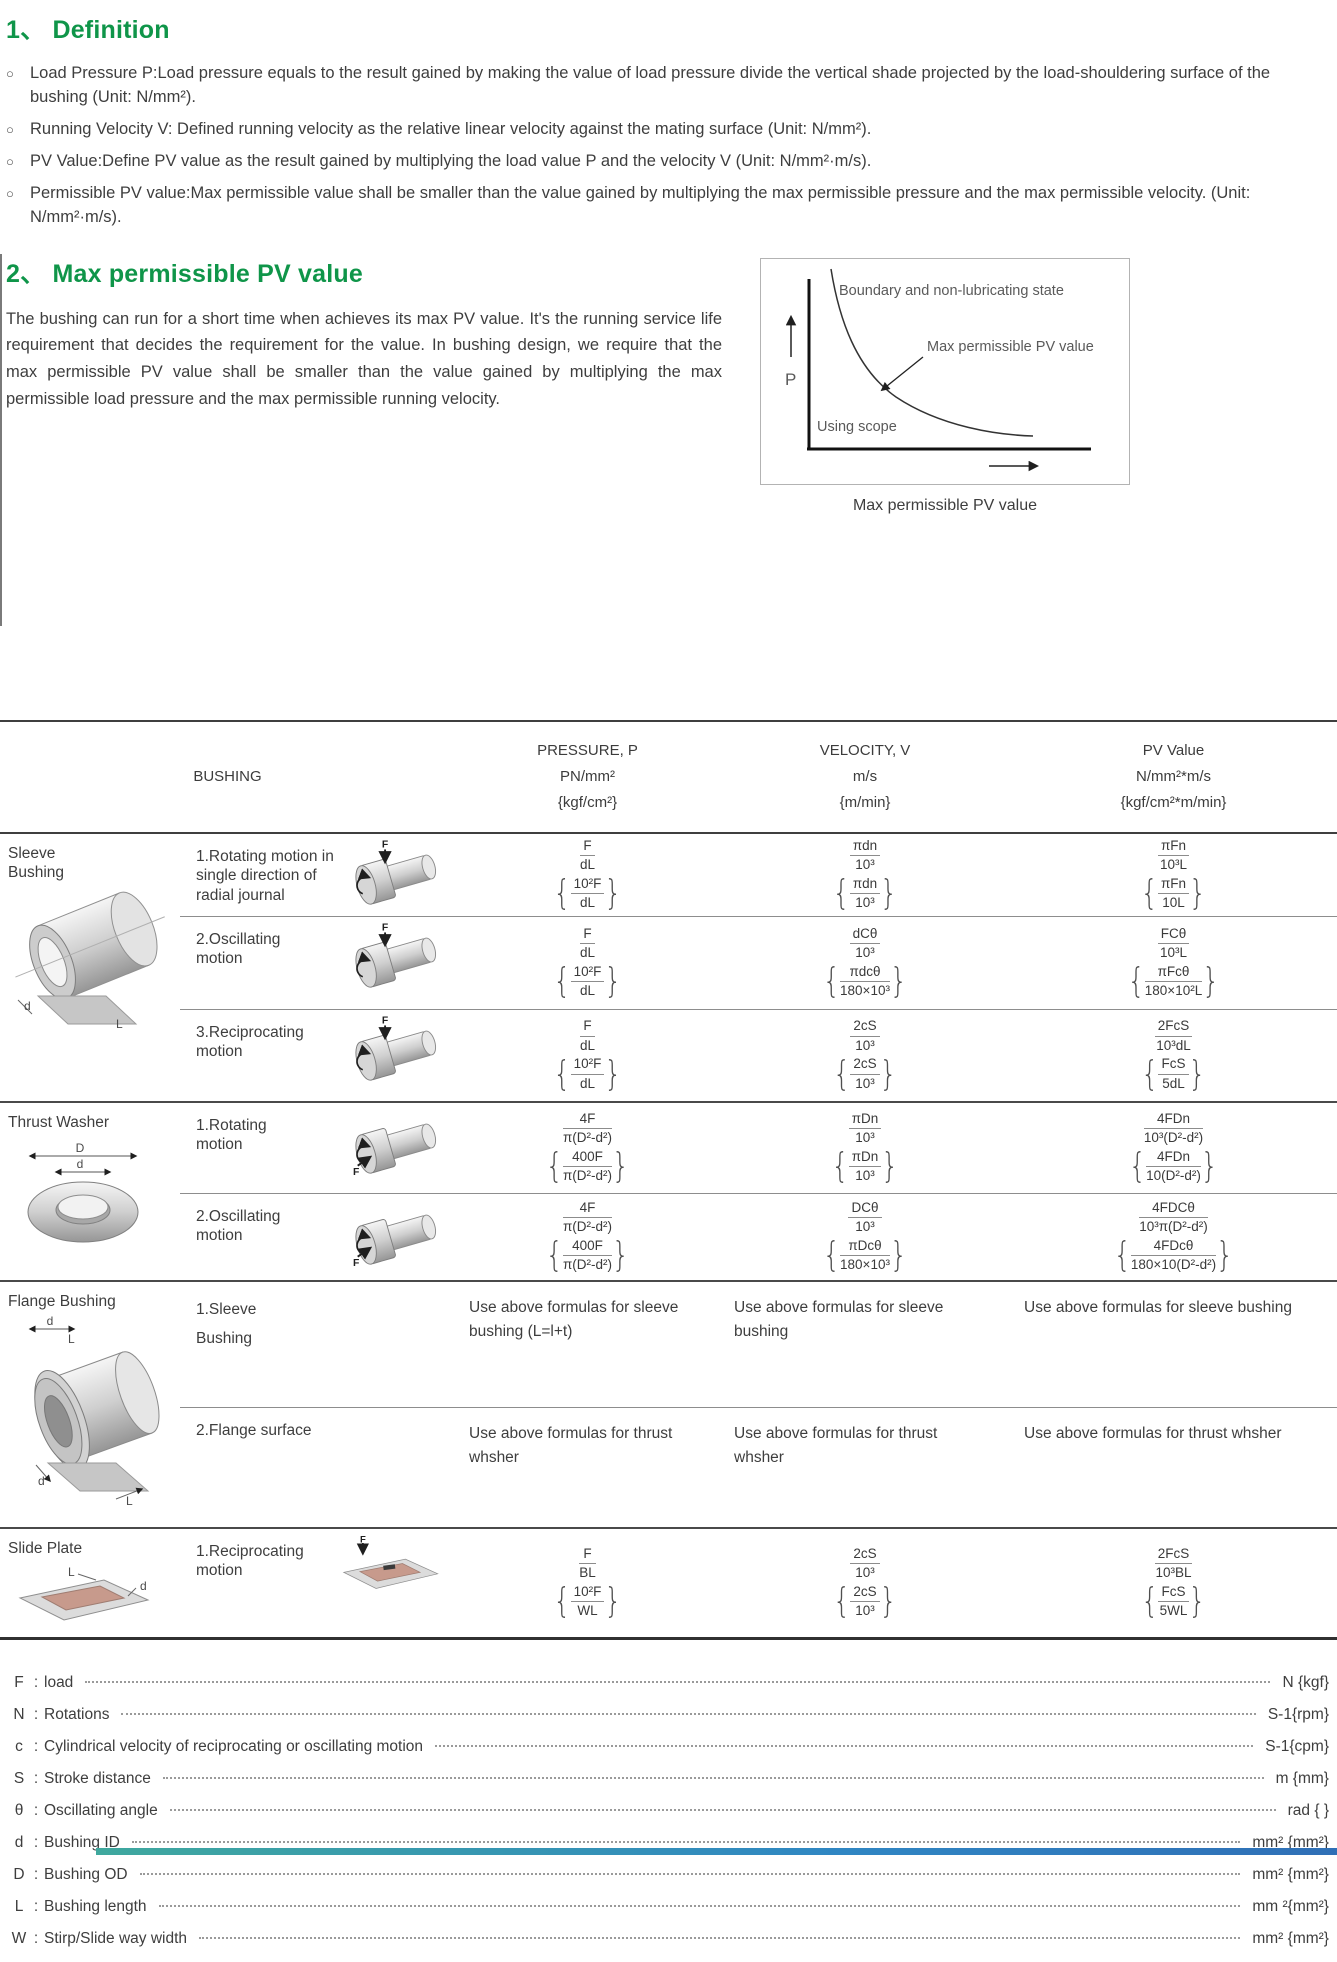 The height and width of the screenshot is (1962, 1337). Describe the element at coordinates (129, 1501) in the screenshot. I see `flange-dim-L2: L` at that location.